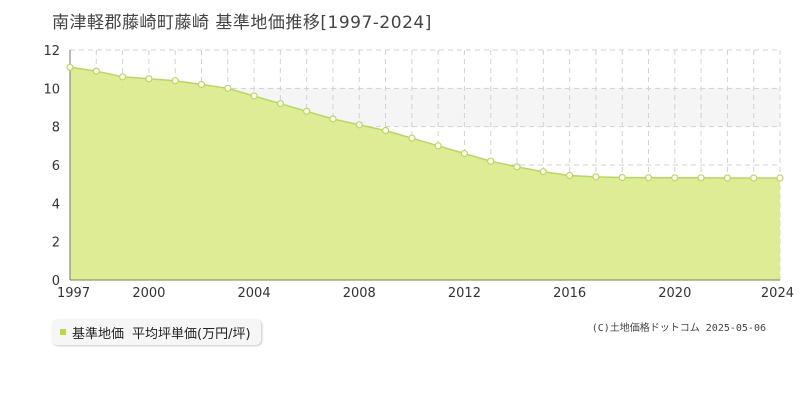  Describe the element at coordinates (569, 175) in the screenshot. I see `data-point-2016` at that location.